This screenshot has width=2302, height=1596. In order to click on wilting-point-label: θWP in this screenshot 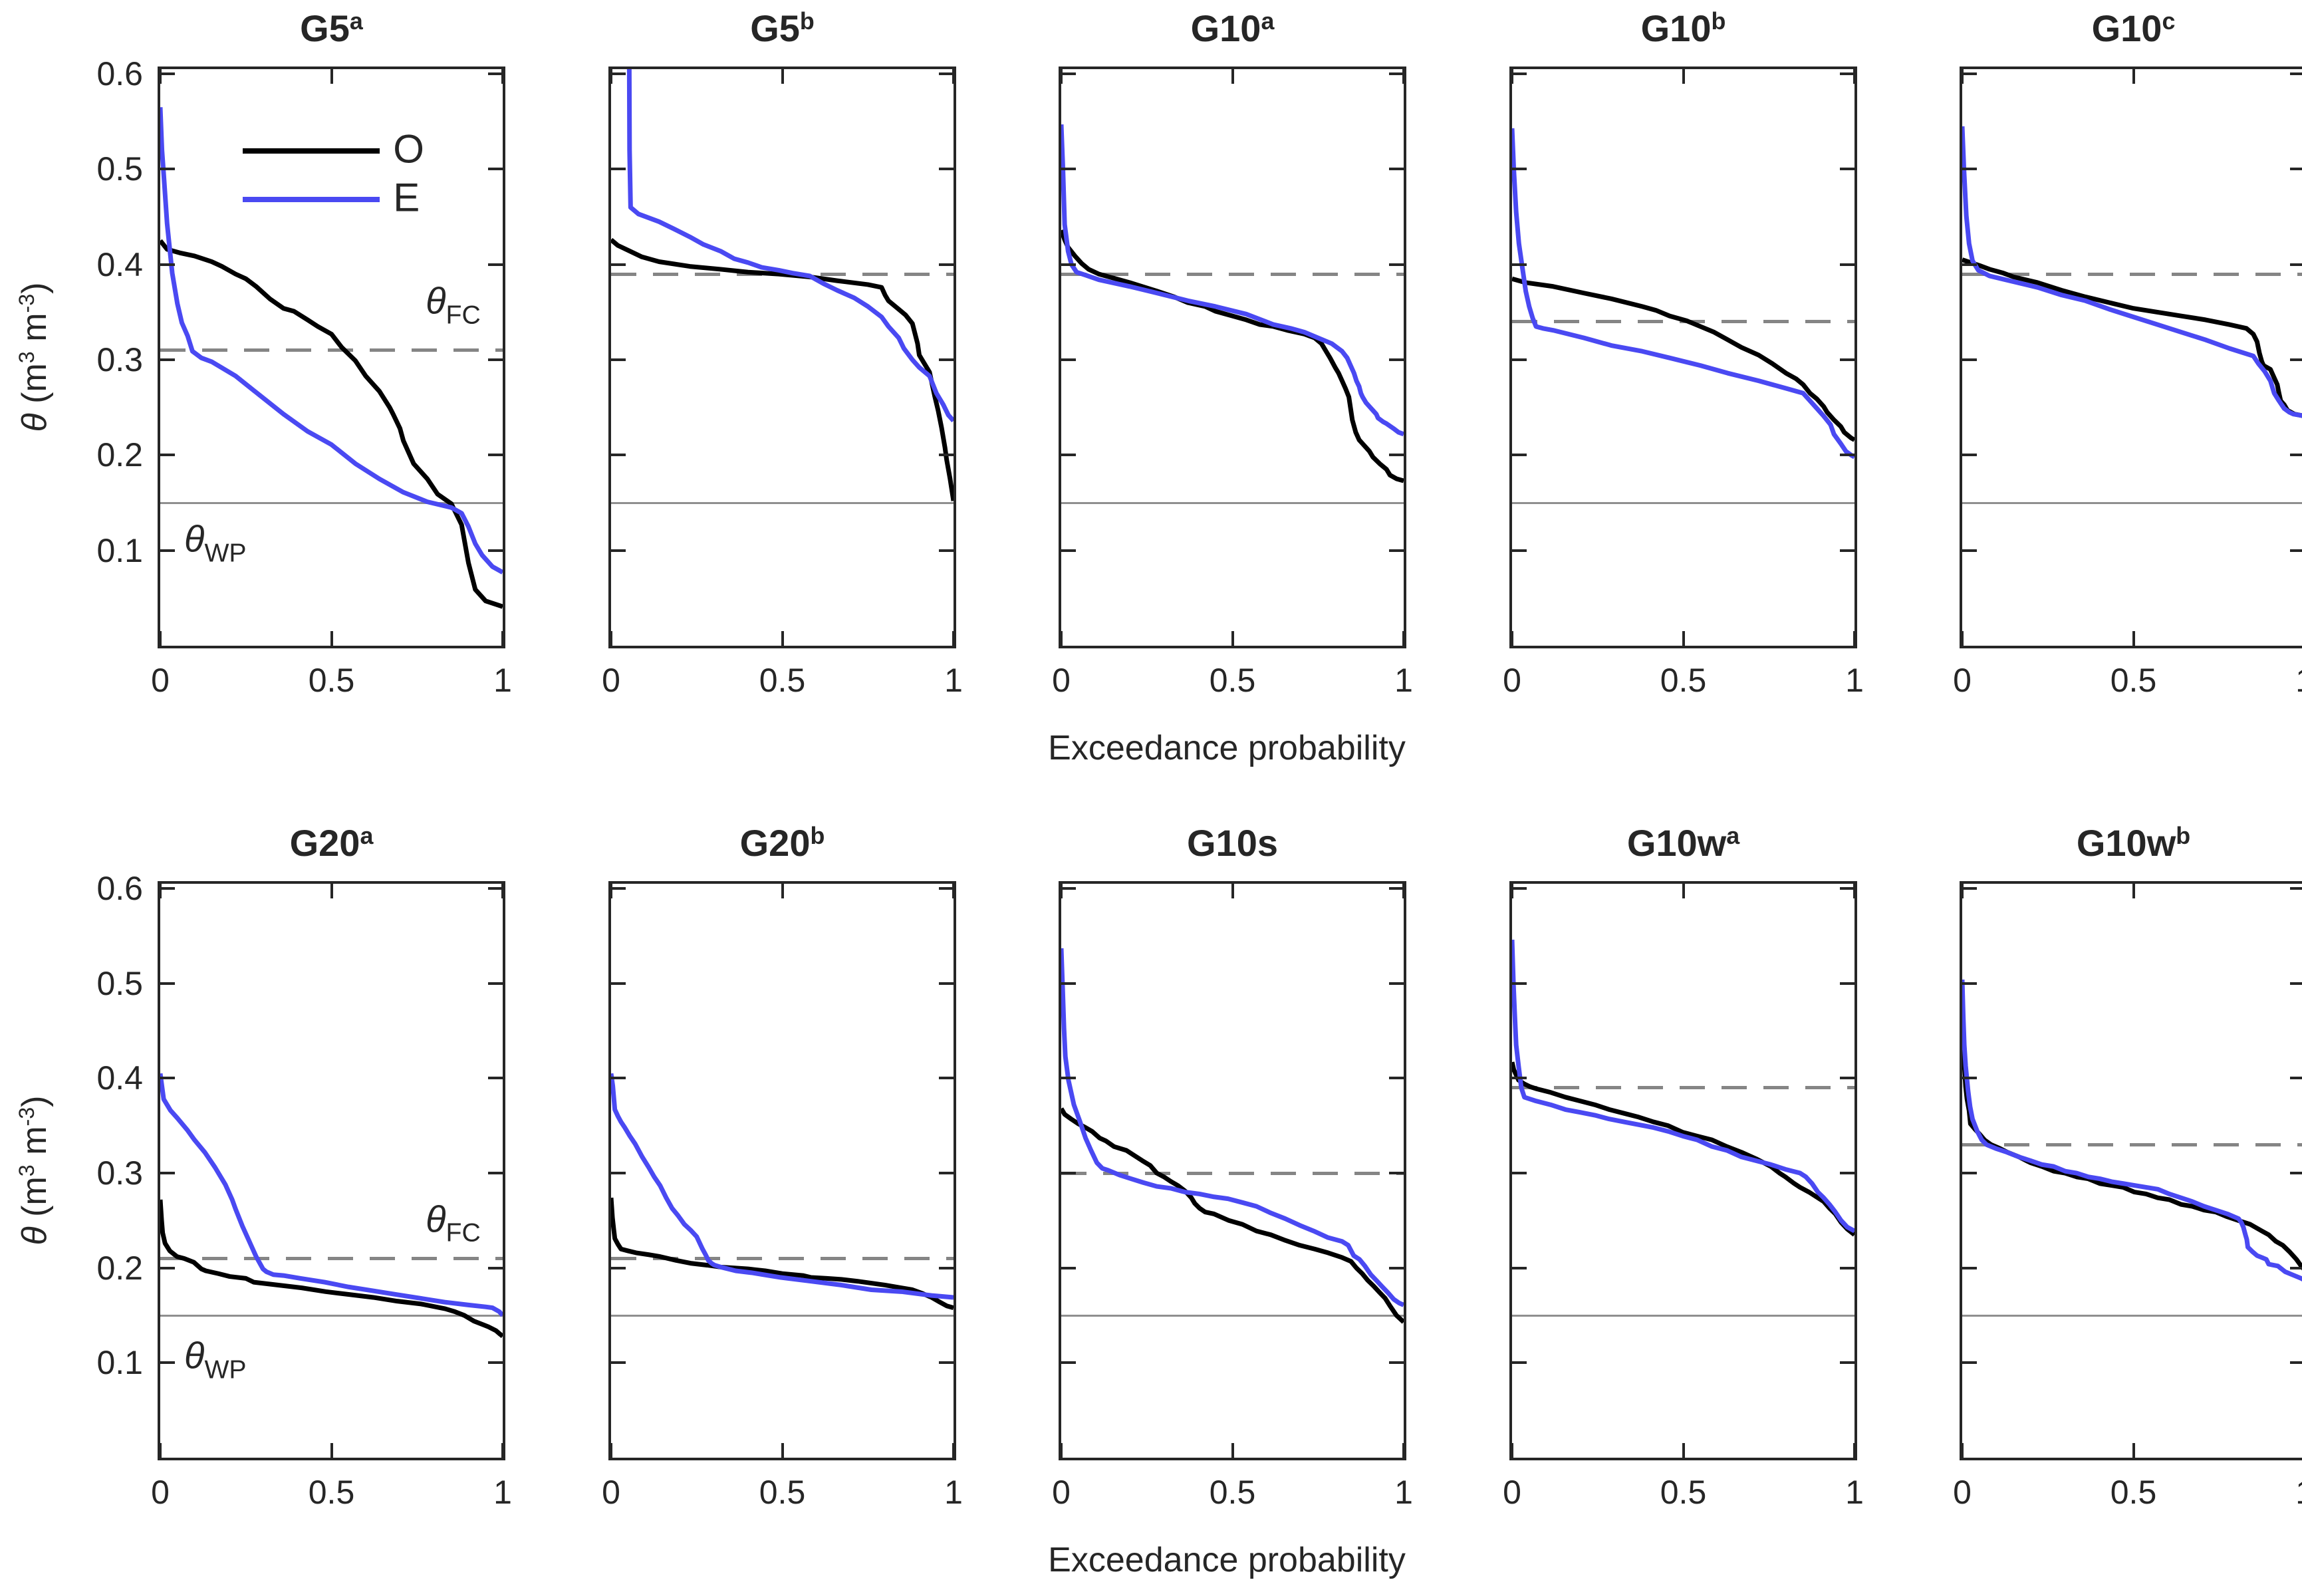, I will do `click(215, 542)`.